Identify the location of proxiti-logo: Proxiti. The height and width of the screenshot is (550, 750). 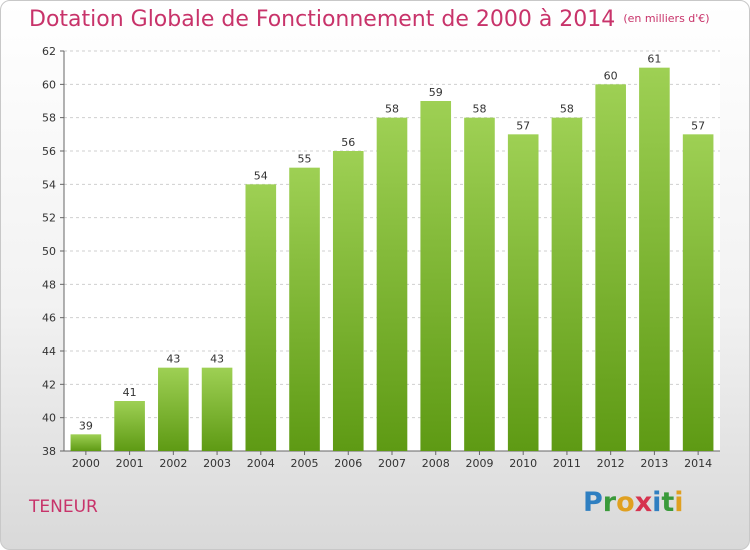
(633, 502).